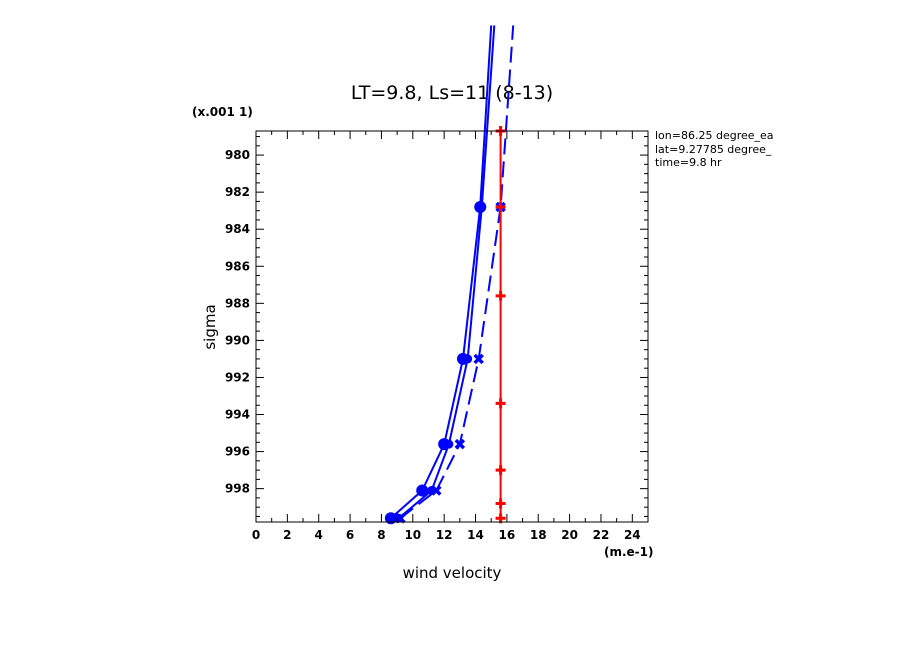 The height and width of the screenshot is (654, 904). Describe the element at coordinates (237, 303) in the screenshot. I see `y-tick-label: 988` at that location.